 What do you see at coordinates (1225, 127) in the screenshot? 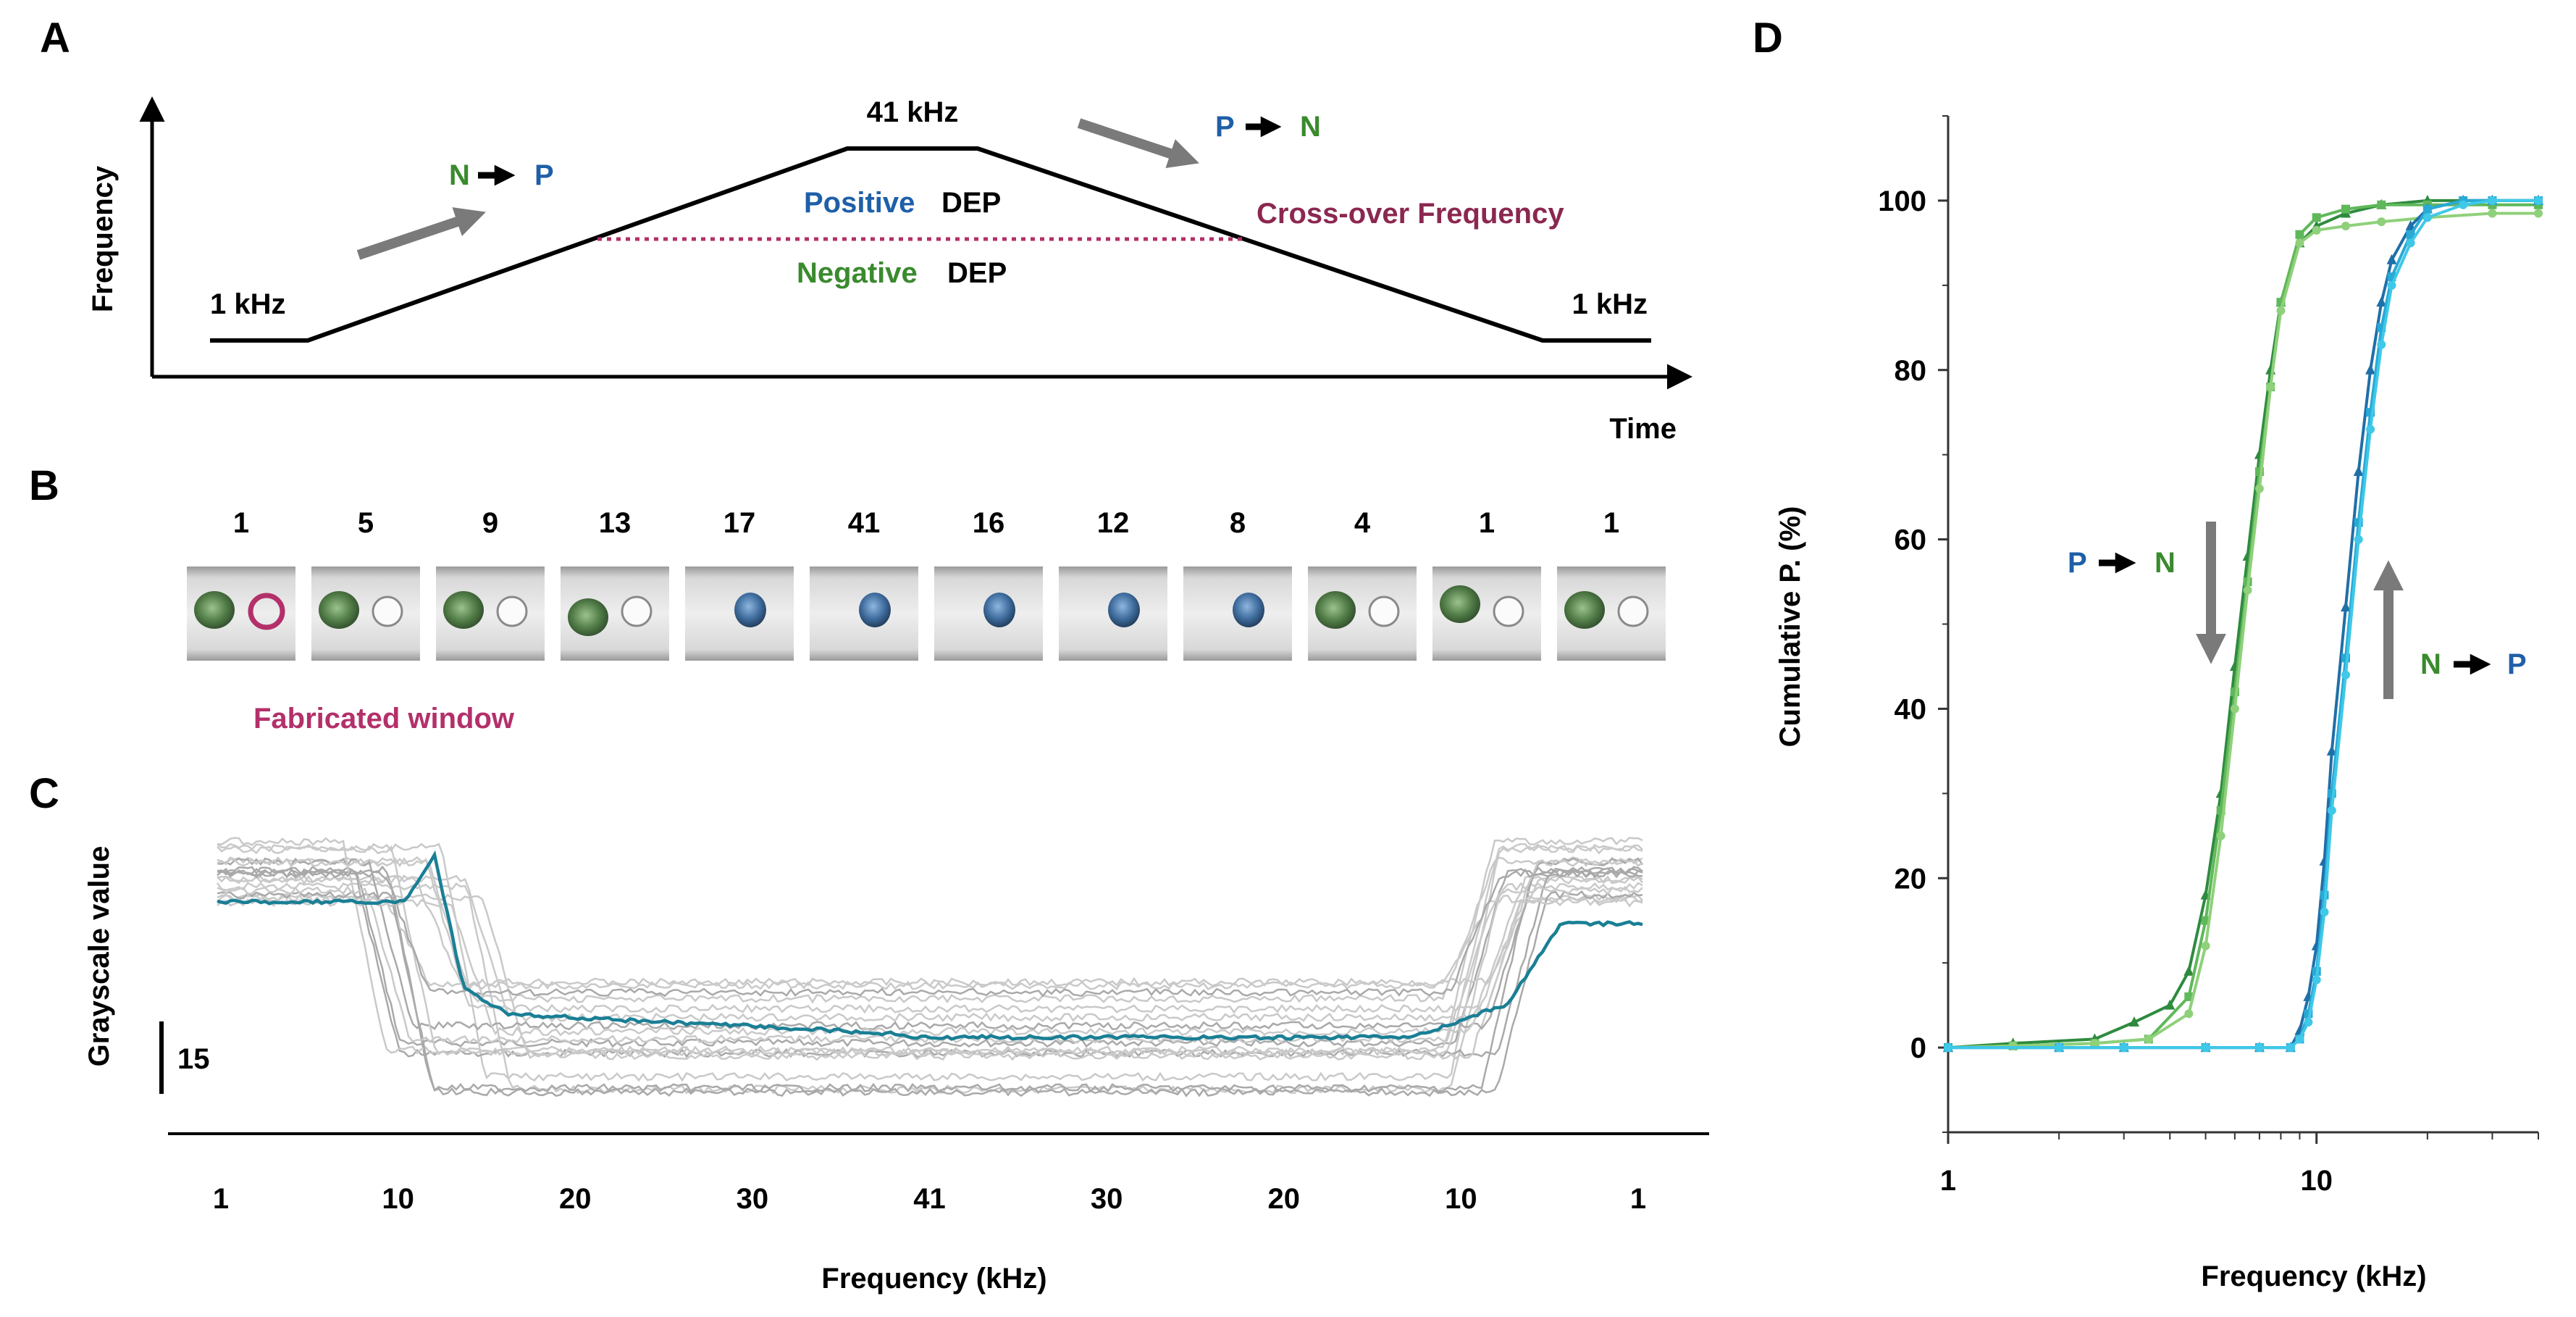
I see `a-down-from: P` at bounding box center [1225, 127].